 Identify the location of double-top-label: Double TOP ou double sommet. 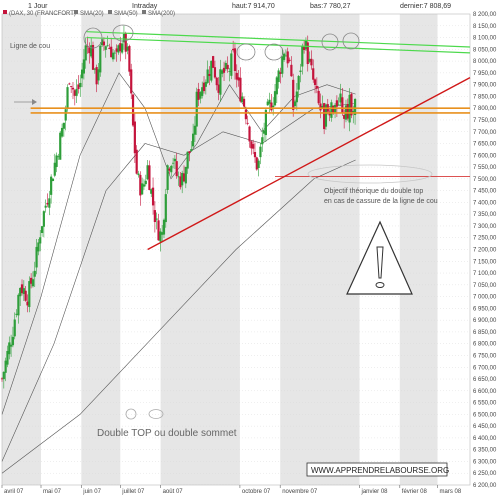
(167, 433).